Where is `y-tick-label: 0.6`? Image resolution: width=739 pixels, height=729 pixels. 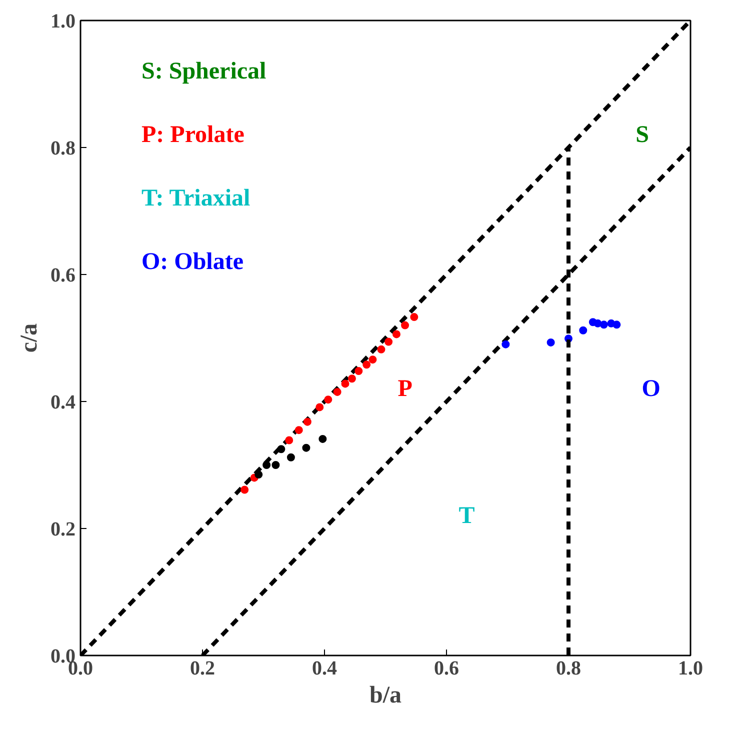 y-tick-label: 0.6 is located at coordinates (63, 275).